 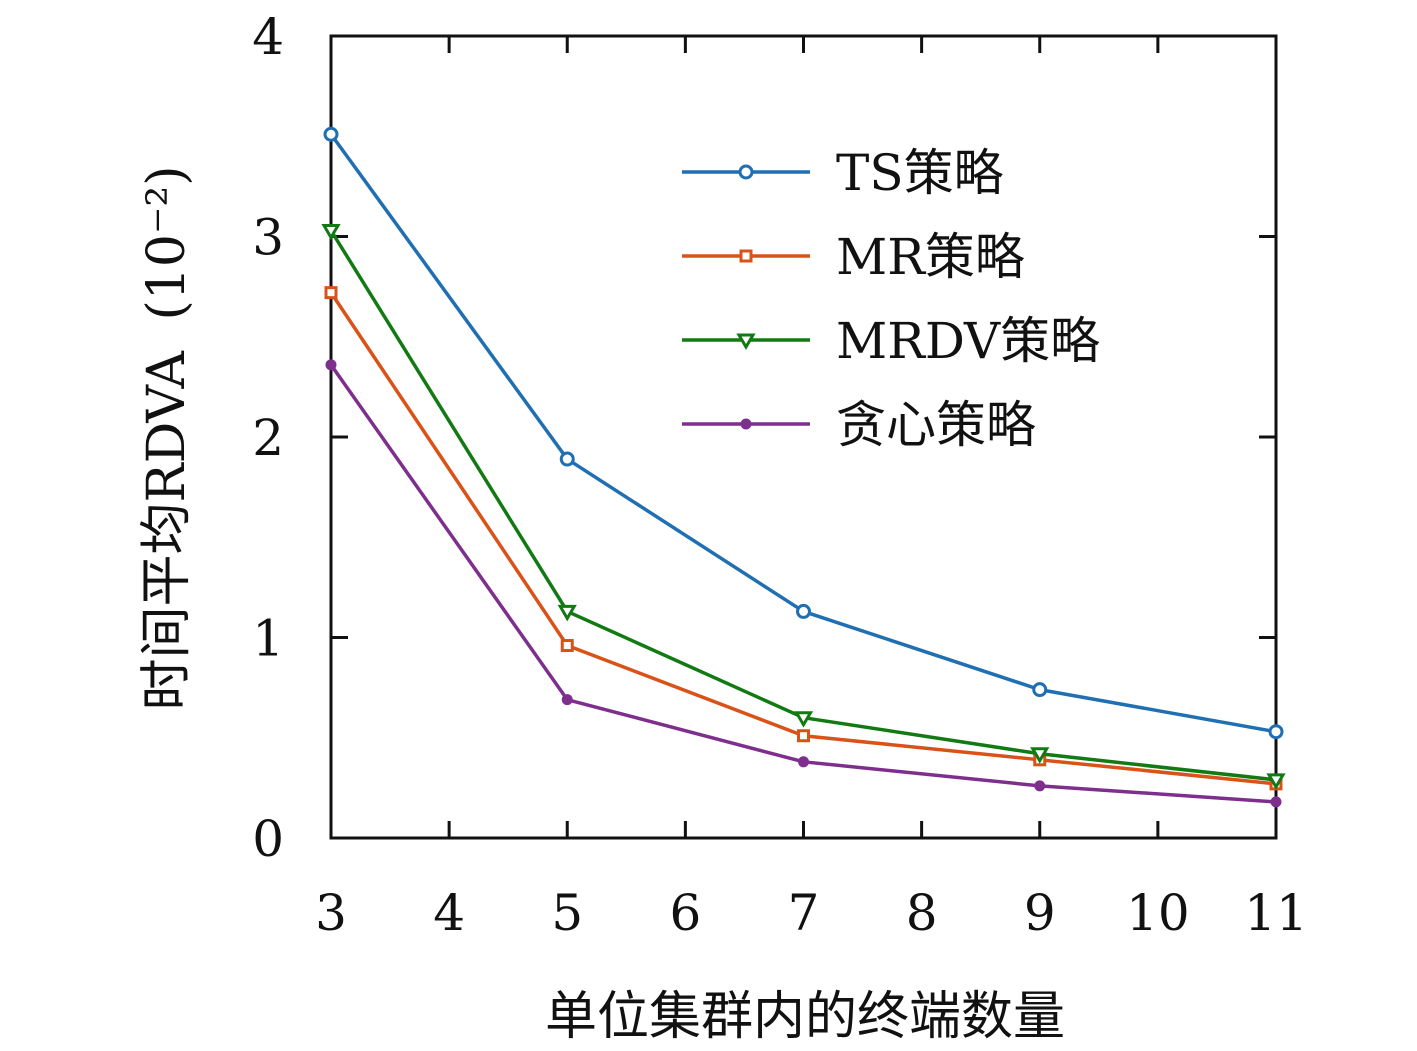 I want to click on x-tick-label: 4, so click(x=449, y=913).